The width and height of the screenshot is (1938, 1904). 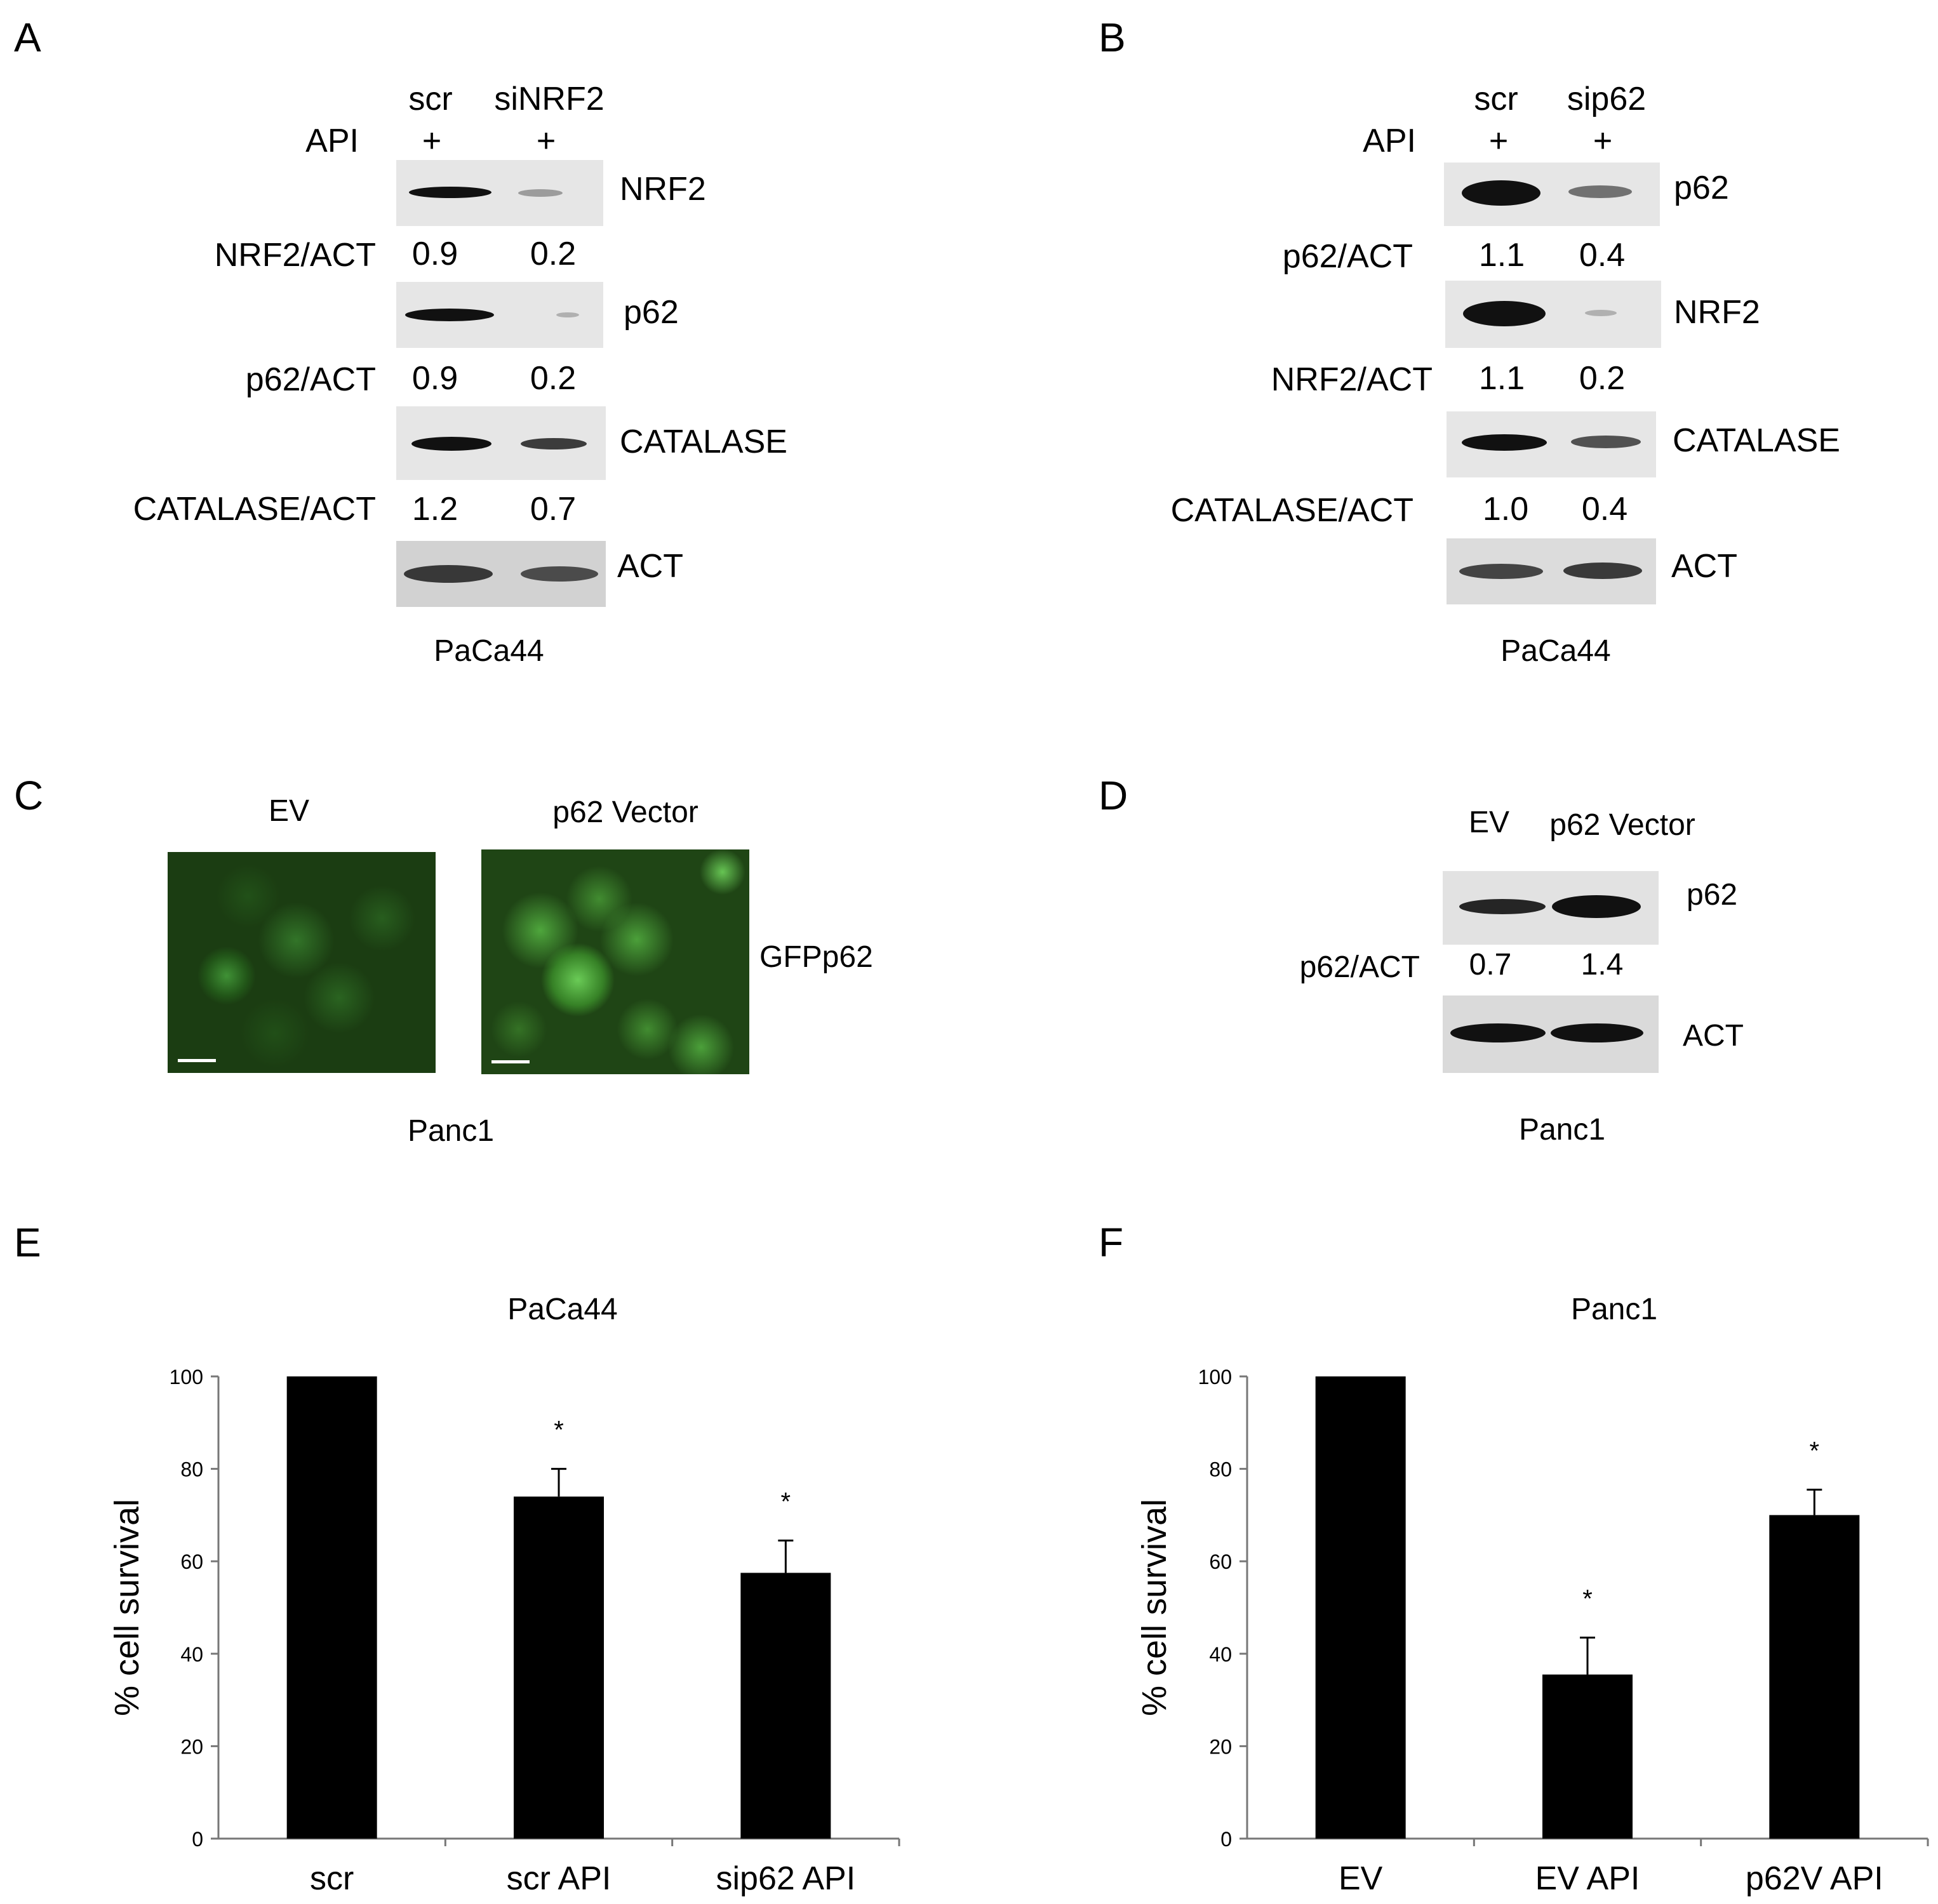 I want to click on y-tick-label-0: 0, so click(x=1226, y=1839).